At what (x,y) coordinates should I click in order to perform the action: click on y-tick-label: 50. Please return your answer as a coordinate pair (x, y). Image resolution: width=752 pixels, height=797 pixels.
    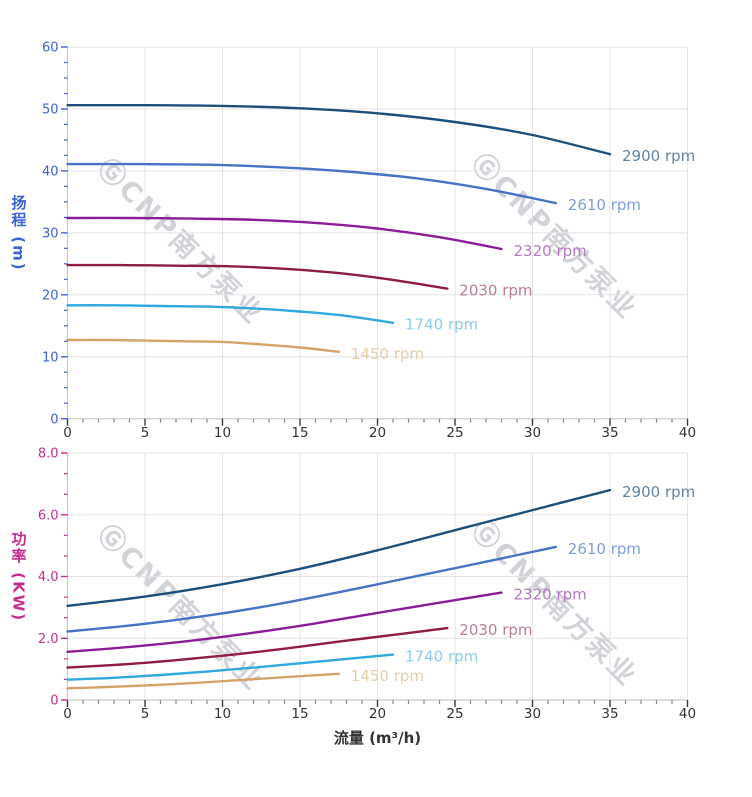
    Looking at the image, I should click on (50, 110).